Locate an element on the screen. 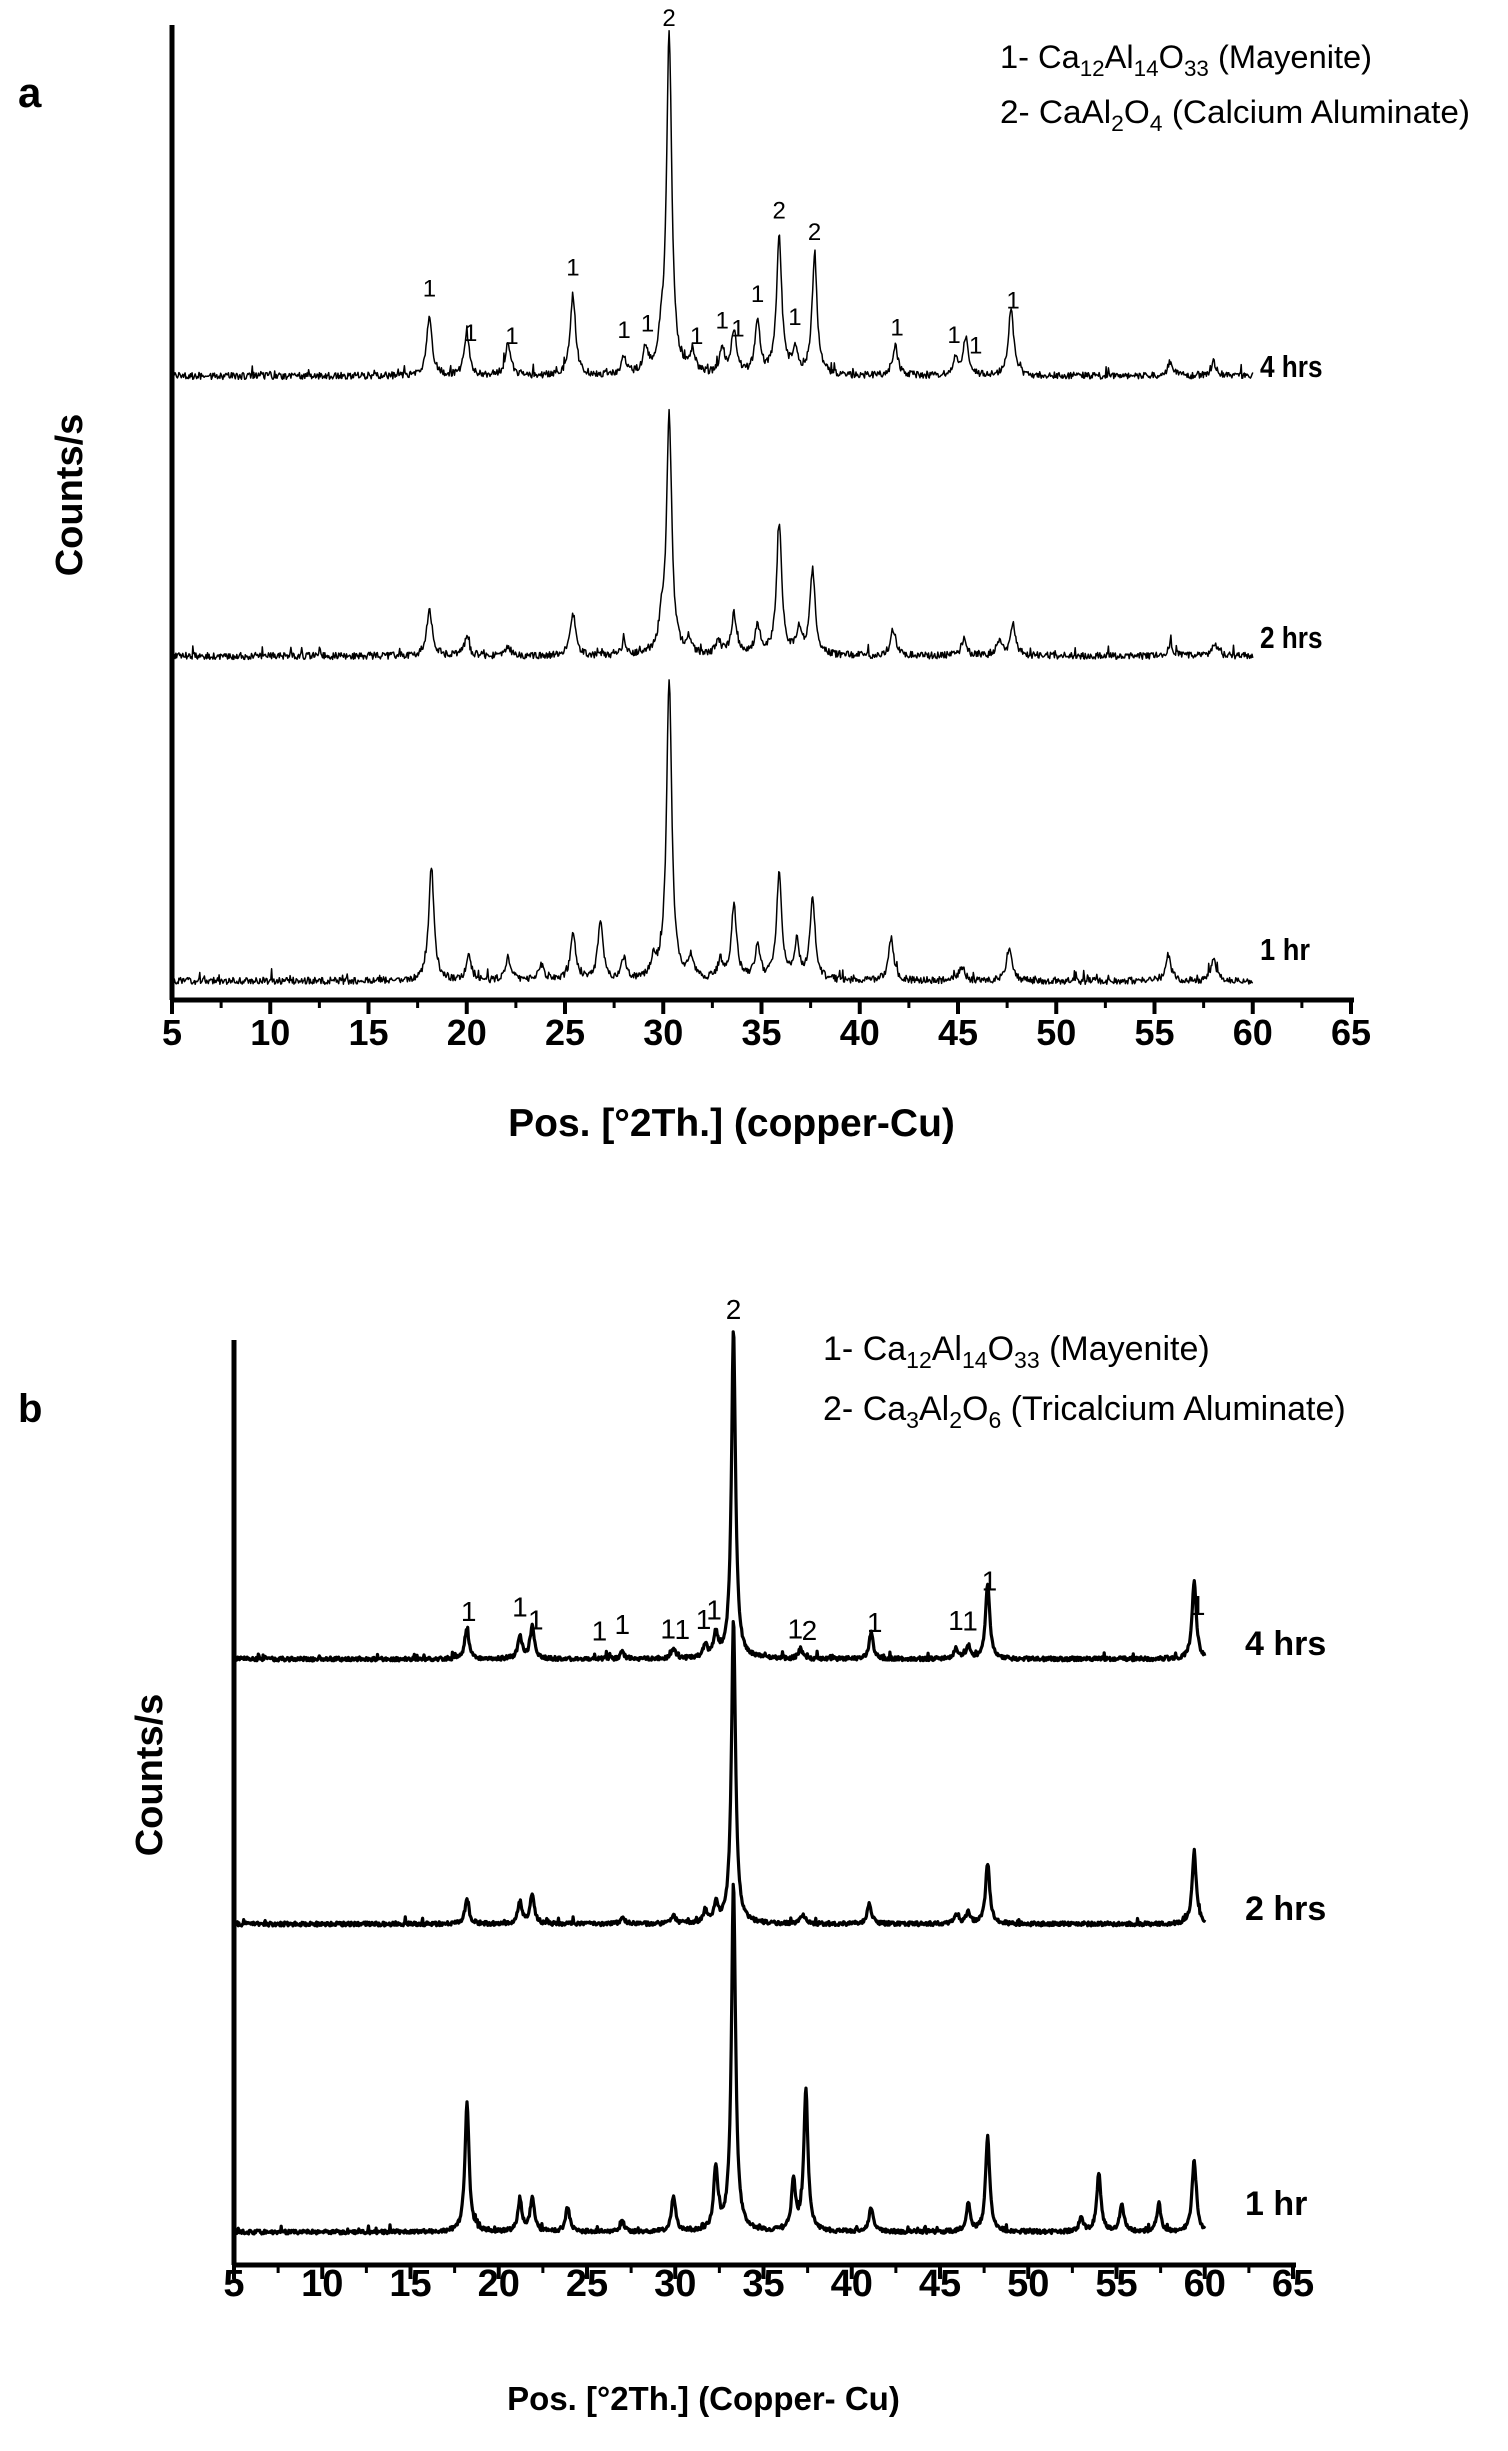 This screenshot has height=2451, width=1508. x-tick-label: 5 is located at coordinates (172, 1032).